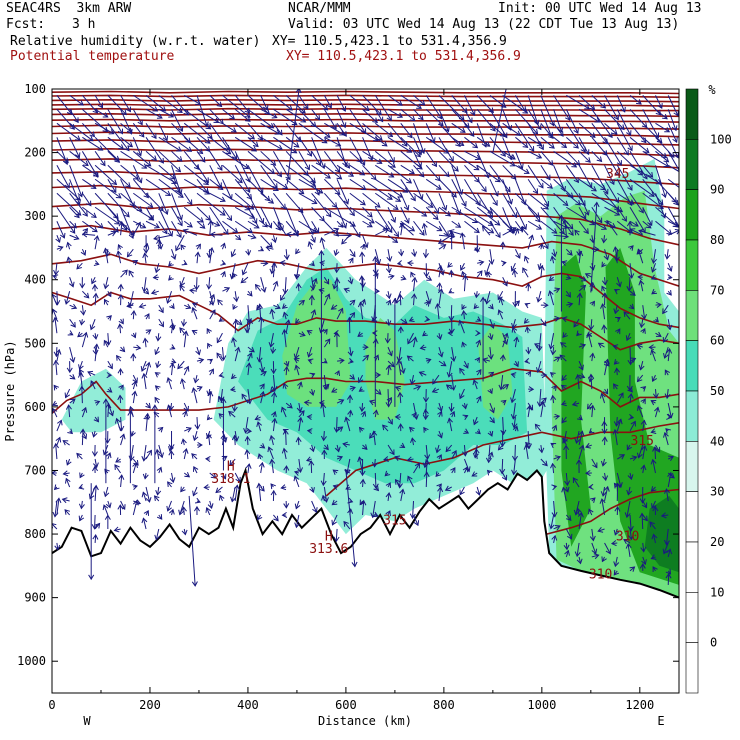 The width and height of the screenshot is (740, 740). What do you see at coordinates (346, 705) in the screenshot?
I see `x-tick-label-3: 600` at bounding box center [346, 705].